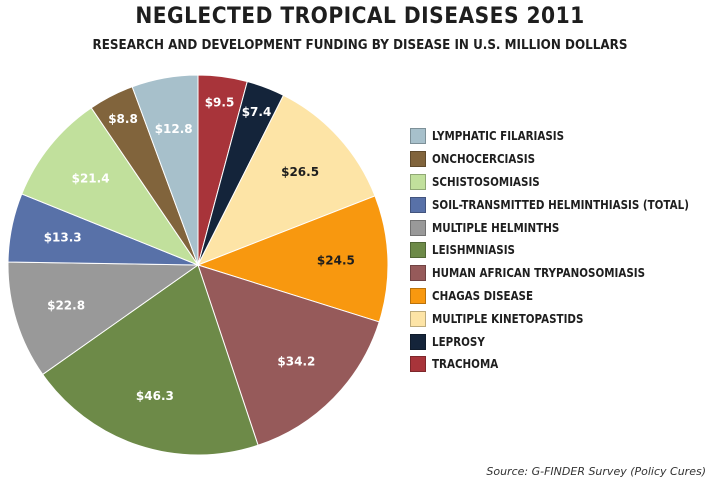  What do you see at coordinates (458, 341) in the screenshot?
I see `legend-label: LEPROSY` at bounding box center [458, 341].